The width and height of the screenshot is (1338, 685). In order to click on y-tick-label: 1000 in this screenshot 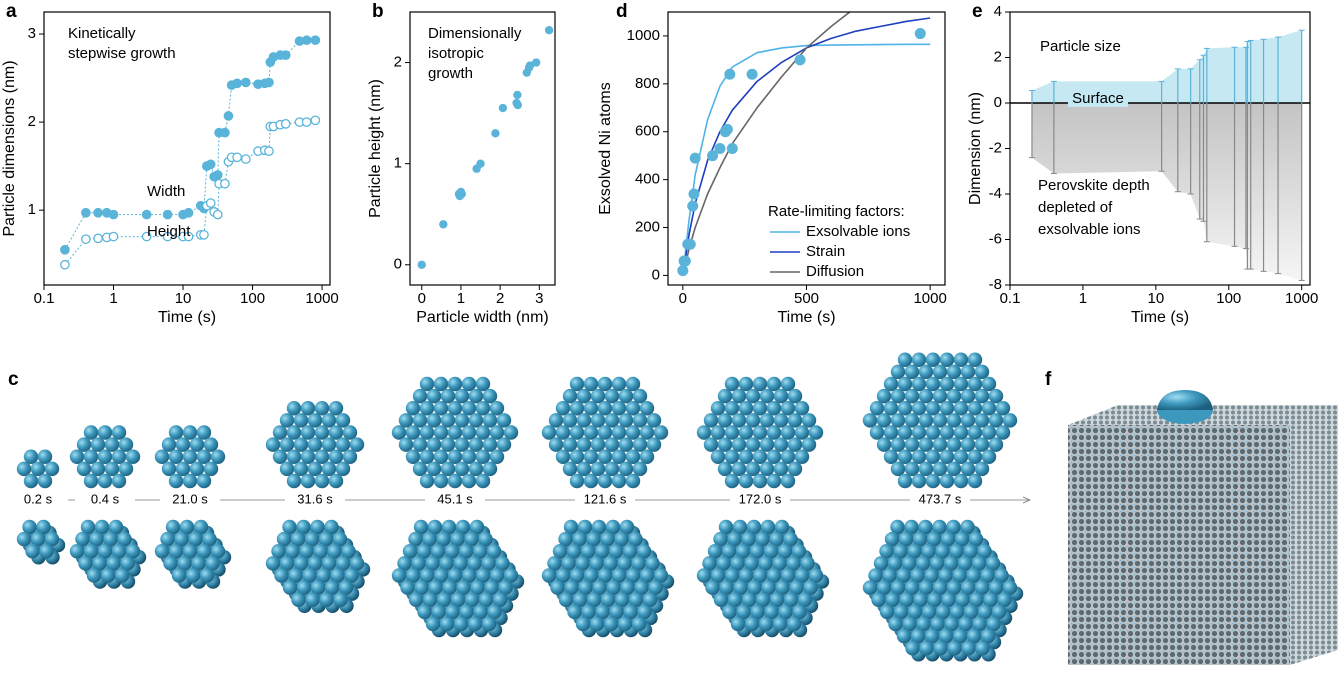, I will do `click(643, 35)`.